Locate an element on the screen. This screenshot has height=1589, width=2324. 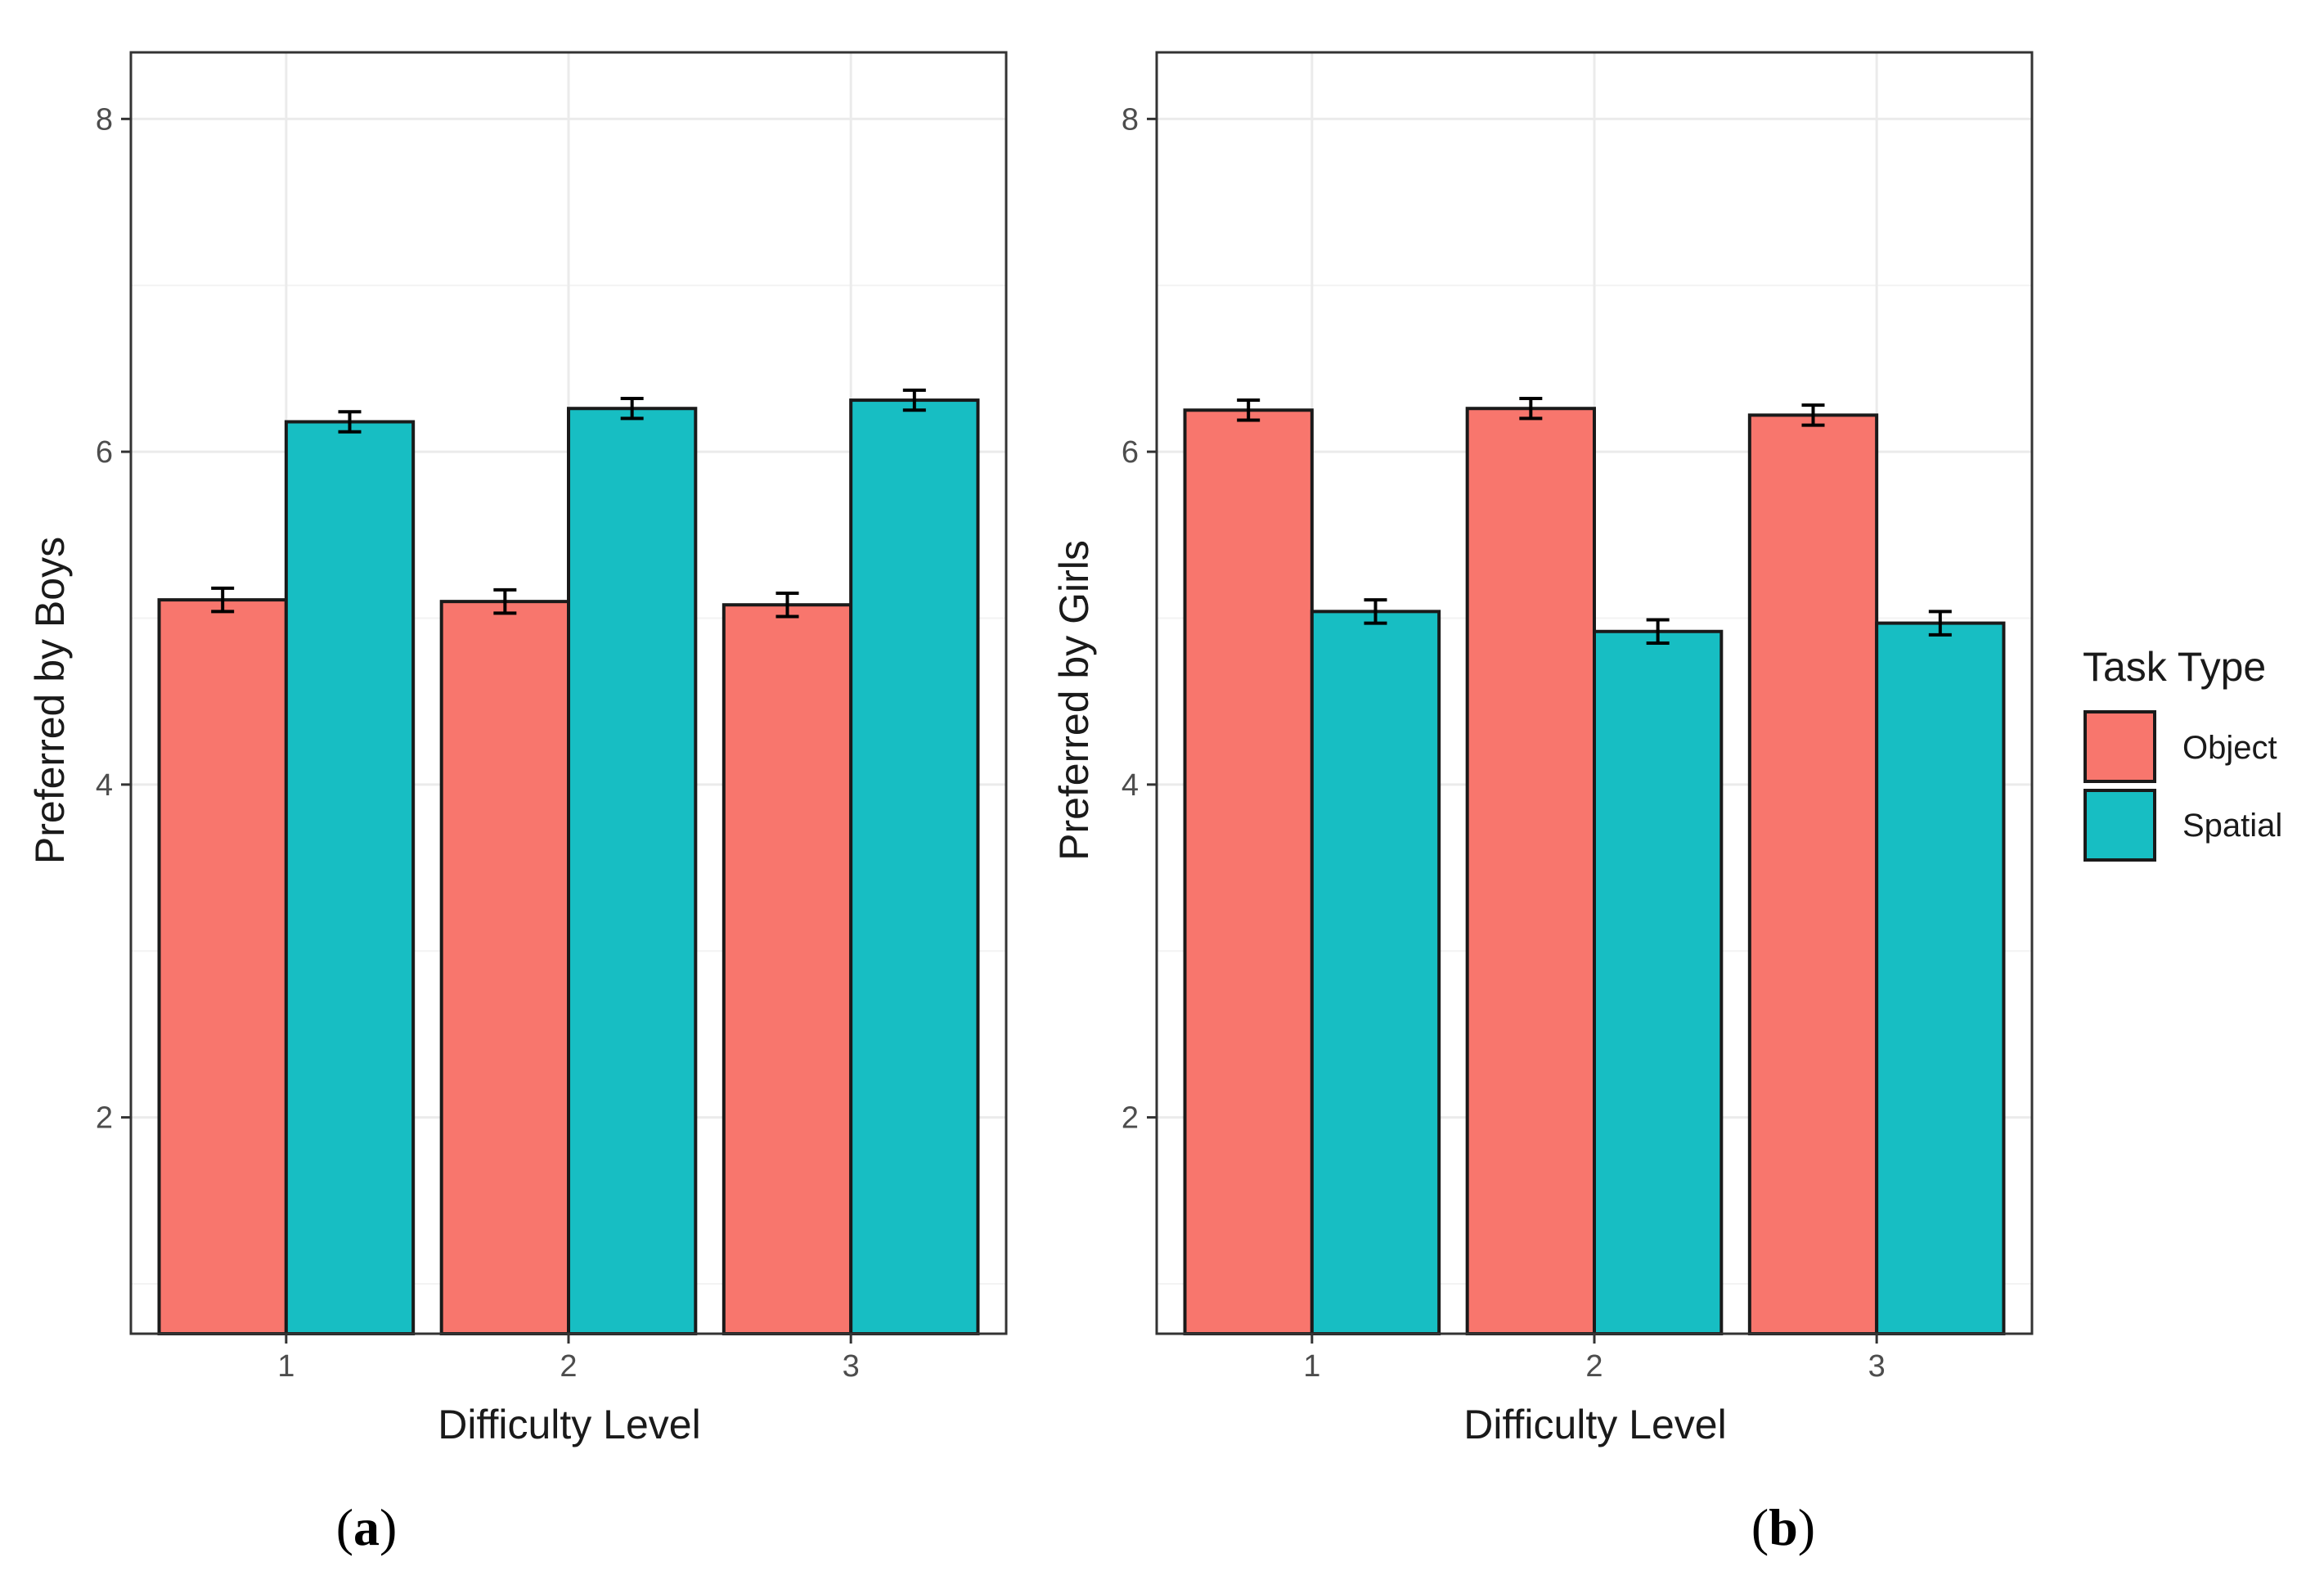
panel-b-label-letter: b is located at coordinates (1783, 1527).